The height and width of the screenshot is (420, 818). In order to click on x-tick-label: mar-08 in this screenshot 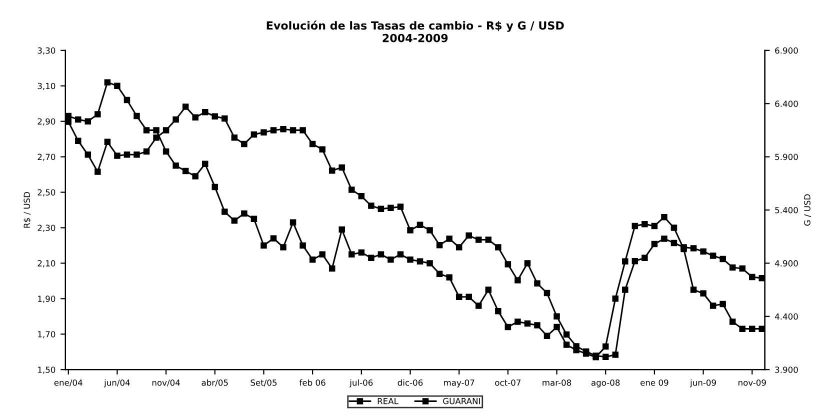, I will do `click(557, 382)`.